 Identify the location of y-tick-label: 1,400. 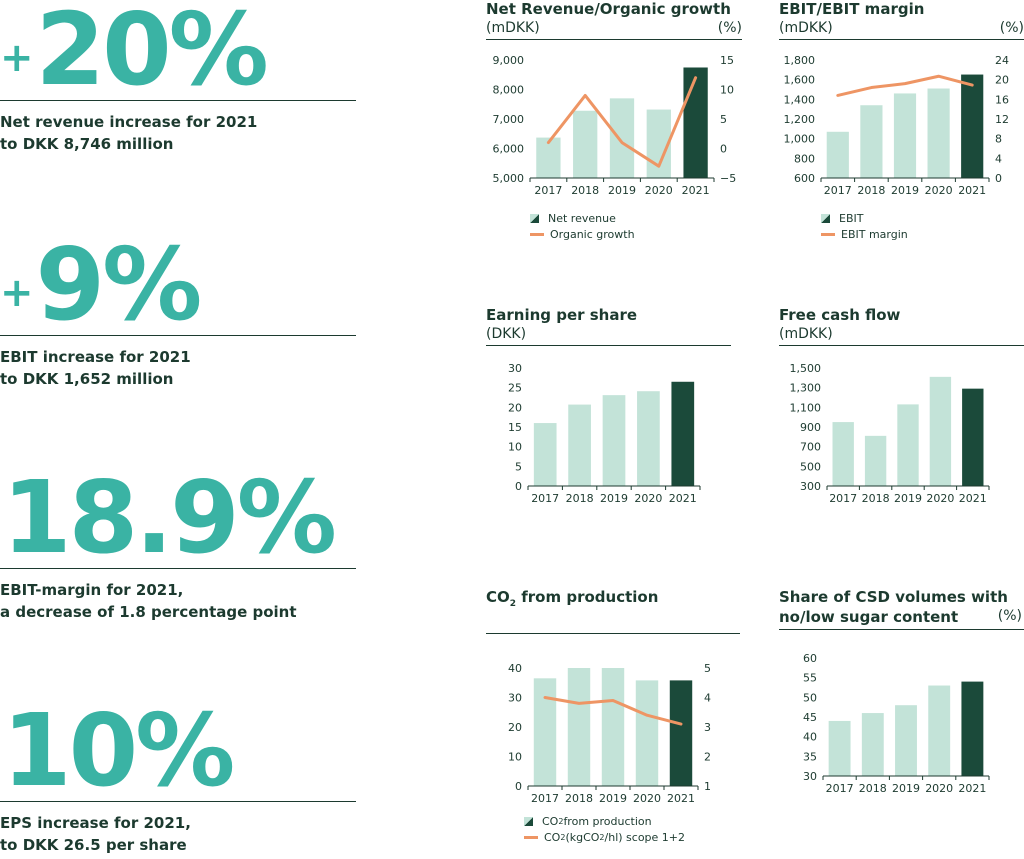
(800, 99).